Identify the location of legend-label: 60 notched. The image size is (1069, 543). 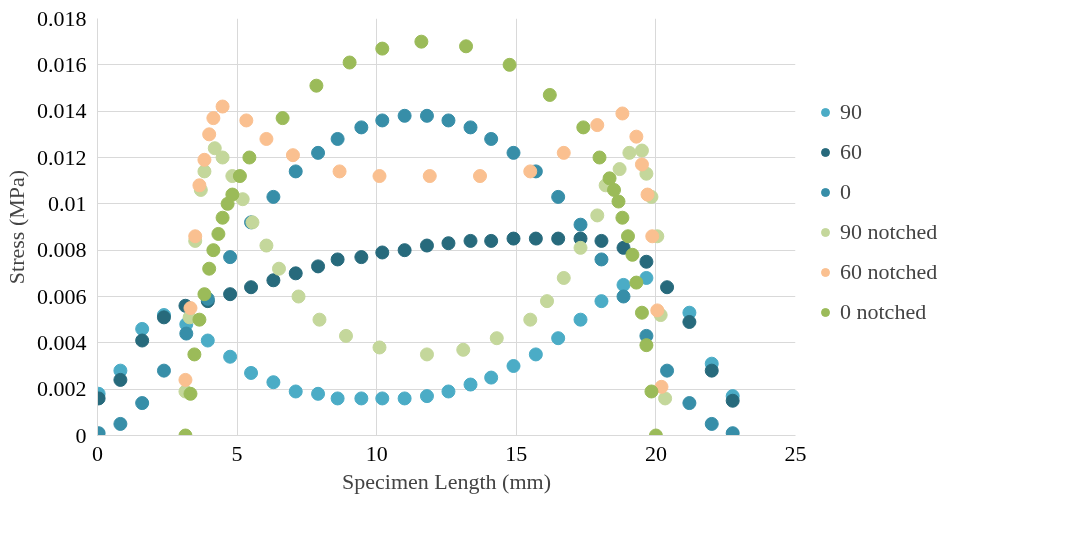
(889, 272).